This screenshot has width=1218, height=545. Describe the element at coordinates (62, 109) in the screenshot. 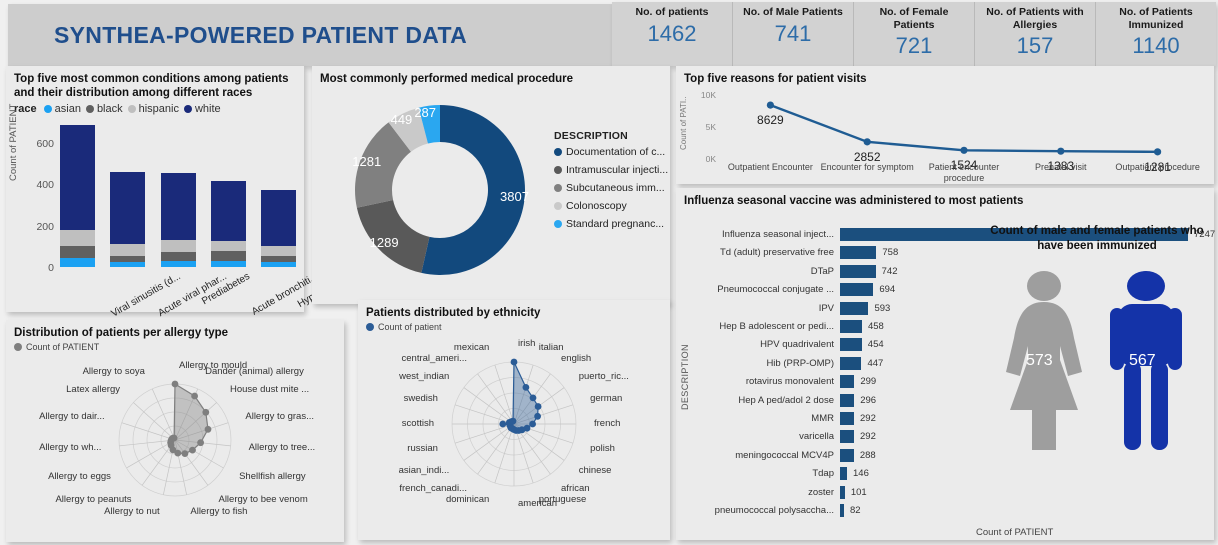

I see `legend-item-asian: asian` at that location.